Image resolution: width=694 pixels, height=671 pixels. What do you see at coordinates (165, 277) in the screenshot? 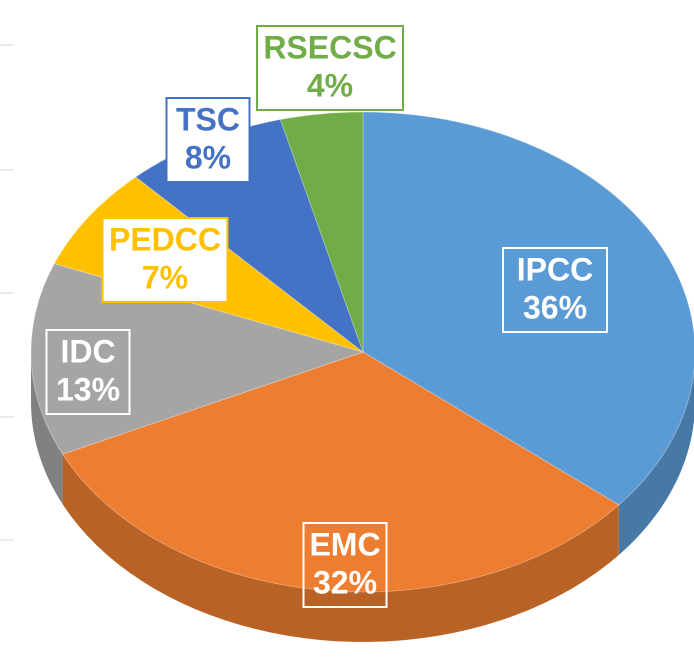
I see `label-value: 7%` at bounding box center [165, 277].